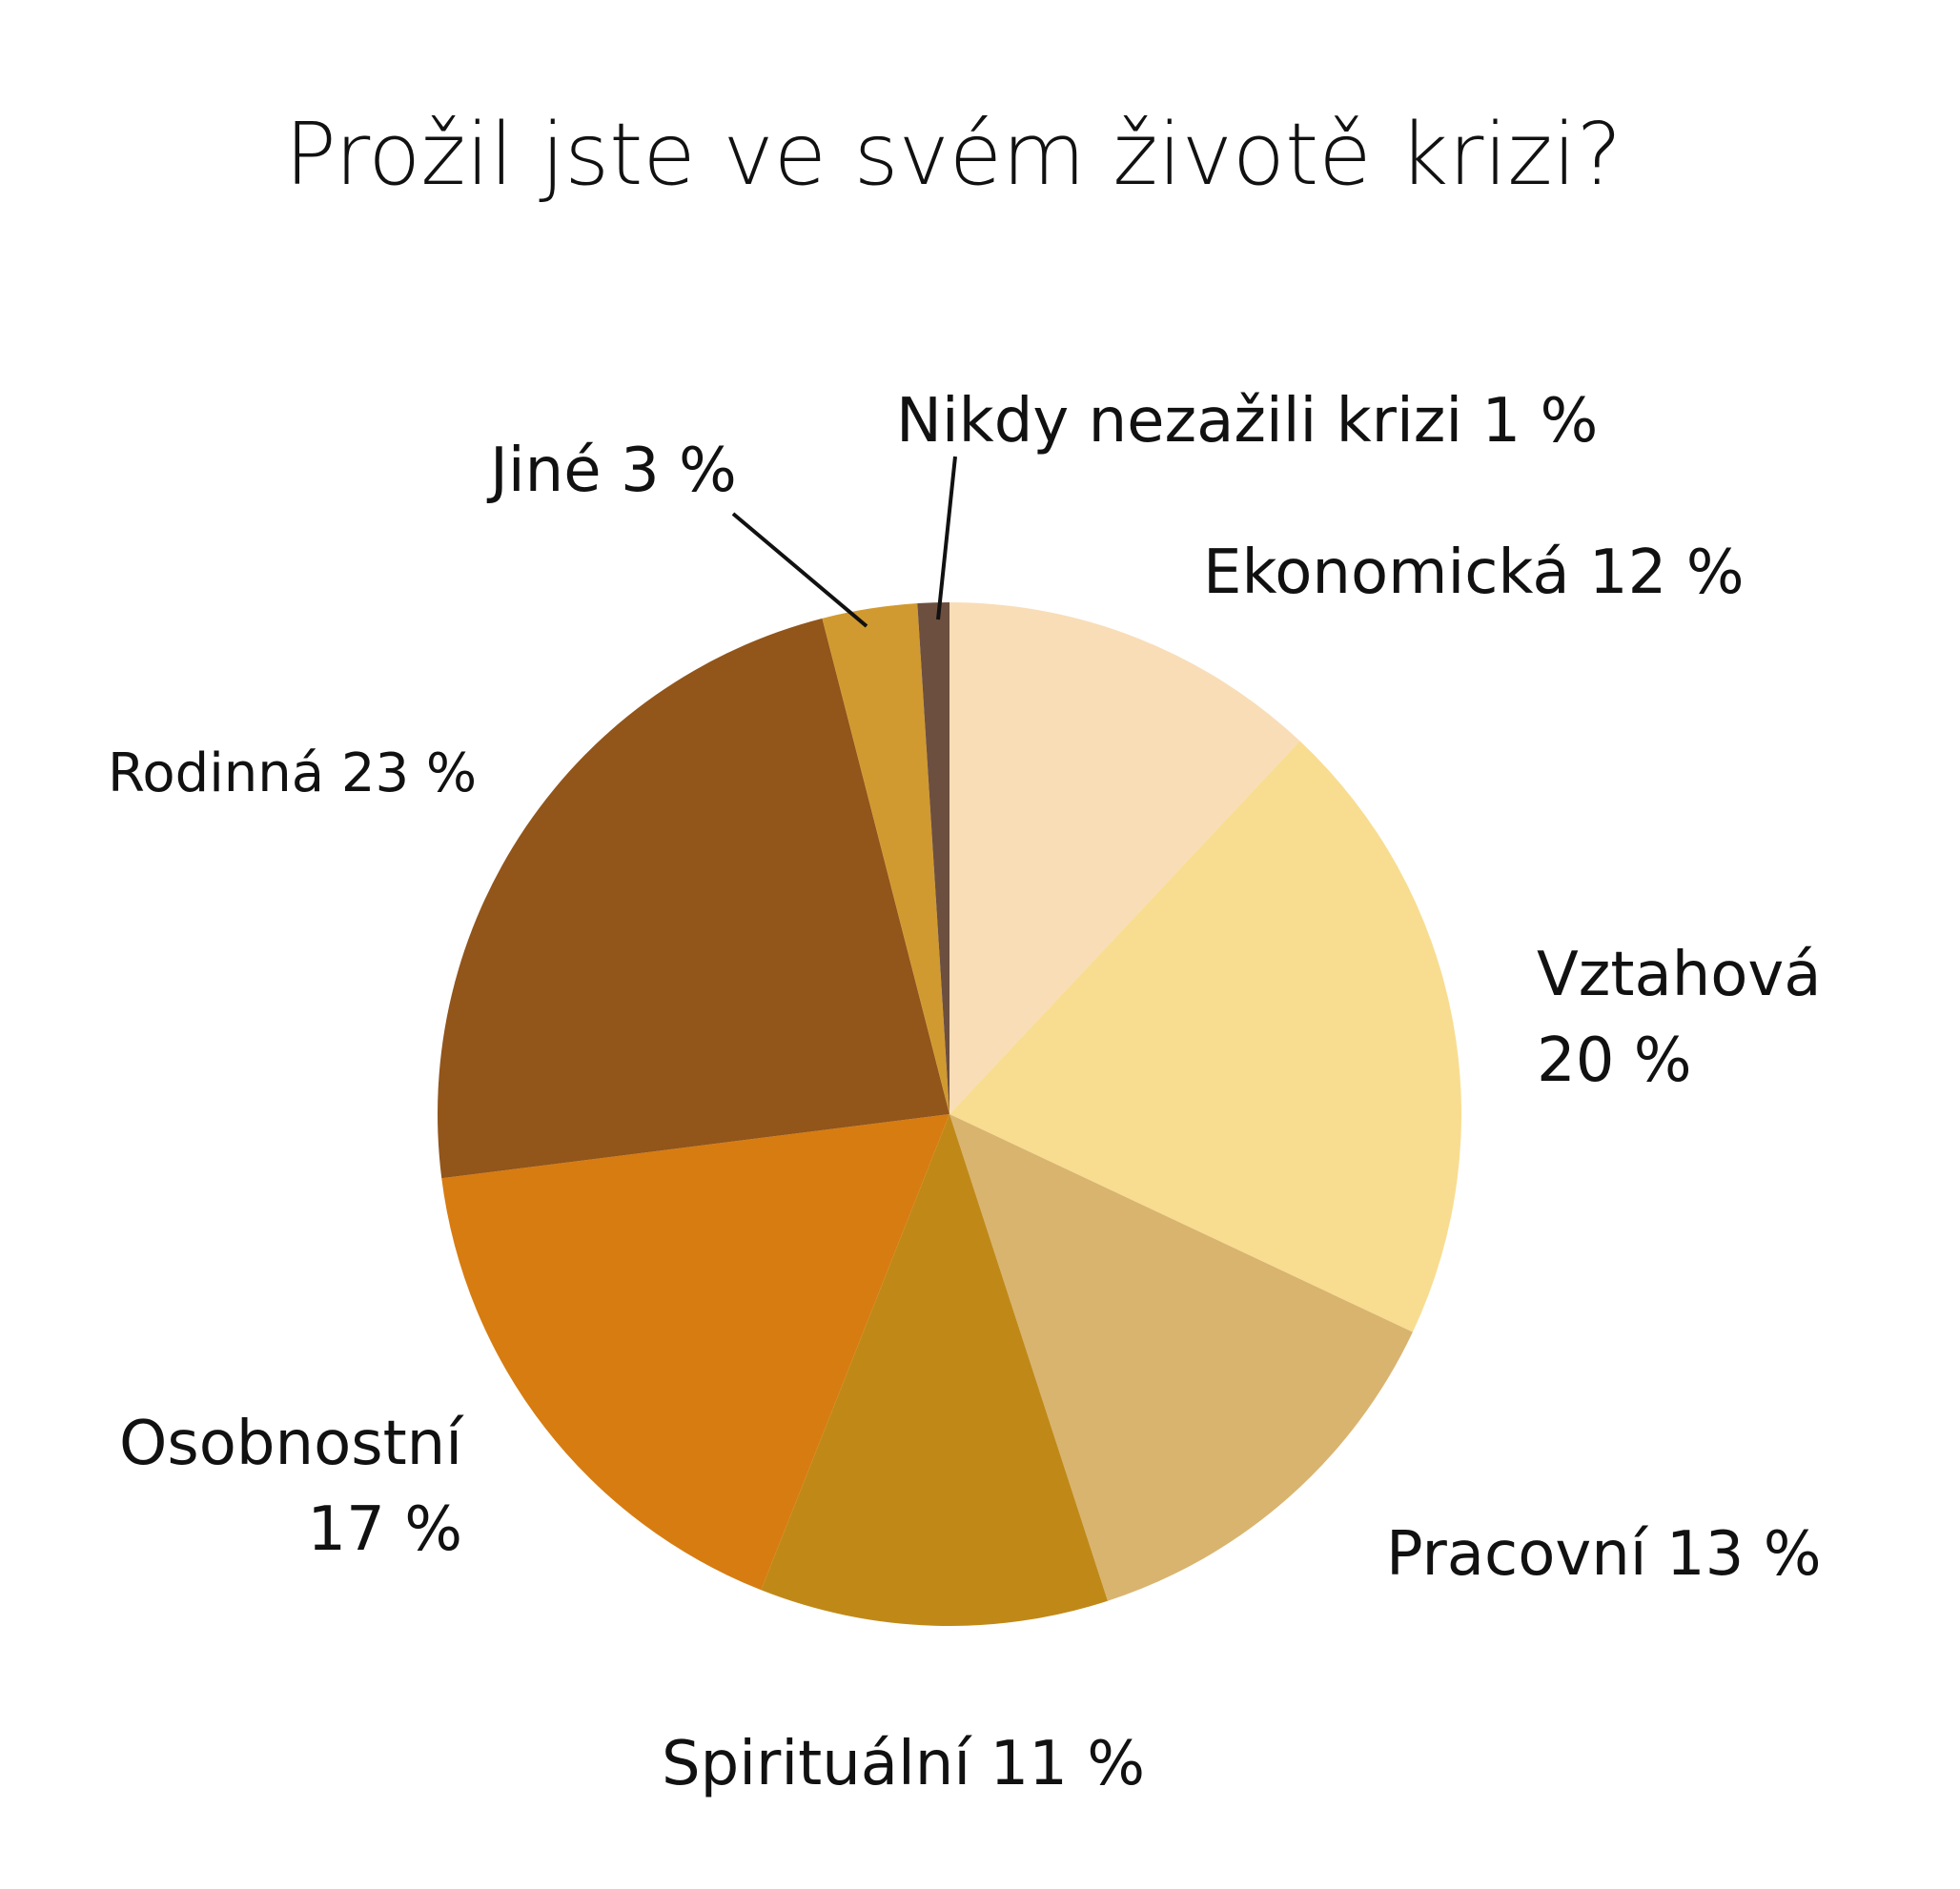 This screenshot has height=1889, width=1960. Describe the element at coordinates (1474, 573) in the screenshot. I see `slice-label-ekonomicka: Ekonomická 12 %` at that location.